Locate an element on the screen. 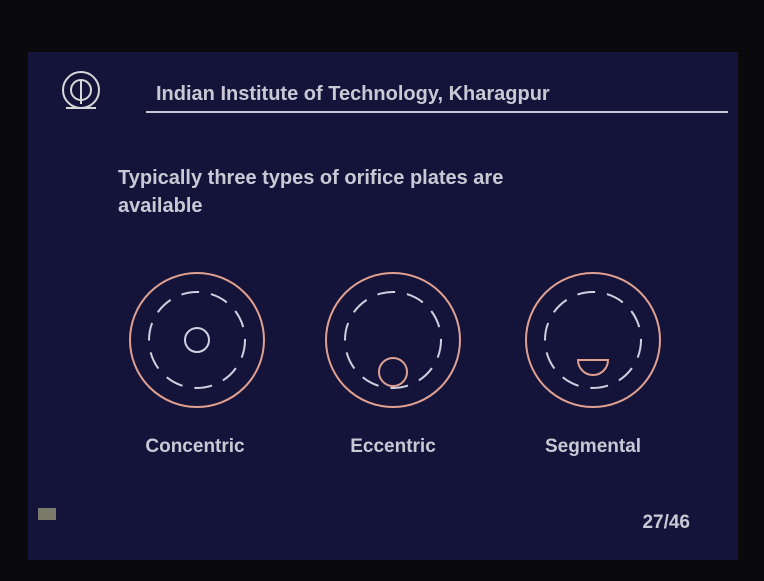 Image resolution: width=764 pixels, height=581 pixels. body-text: available is located at coordinates (160, 206).